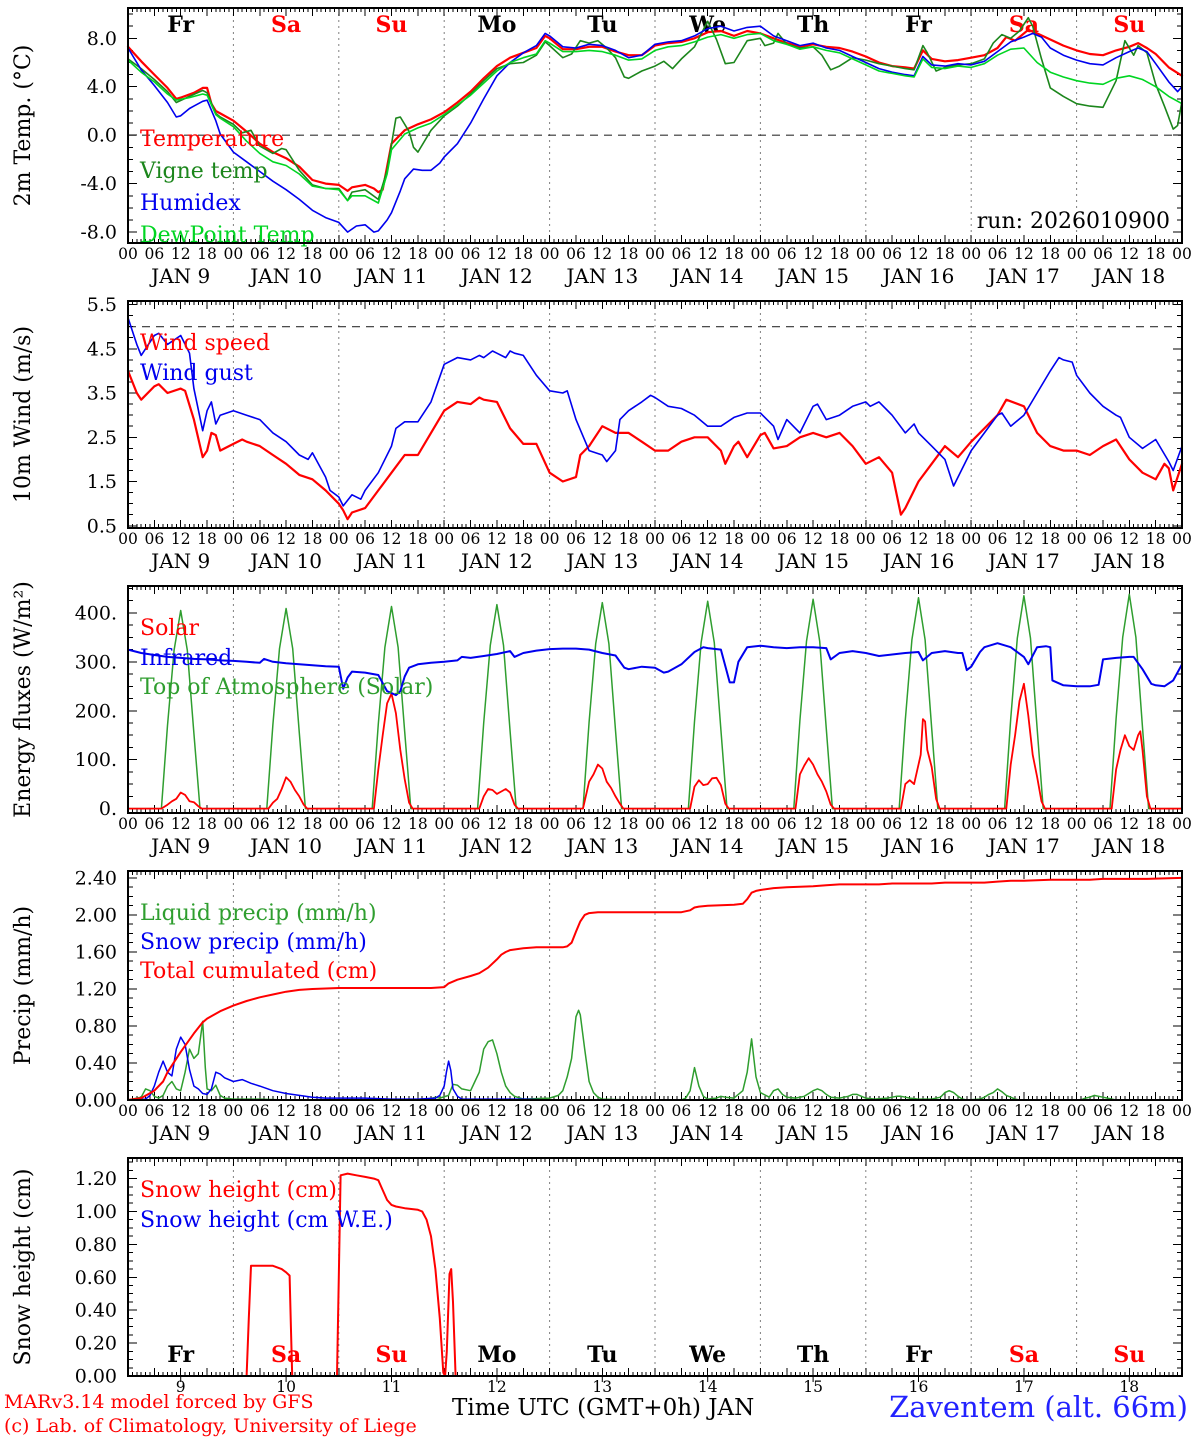 The width and height of the screenshot is (1194, 1440). Describe the element at coordinates (102, 482) in the screenshot. I see `y-tick-label: 1.5` at that location.